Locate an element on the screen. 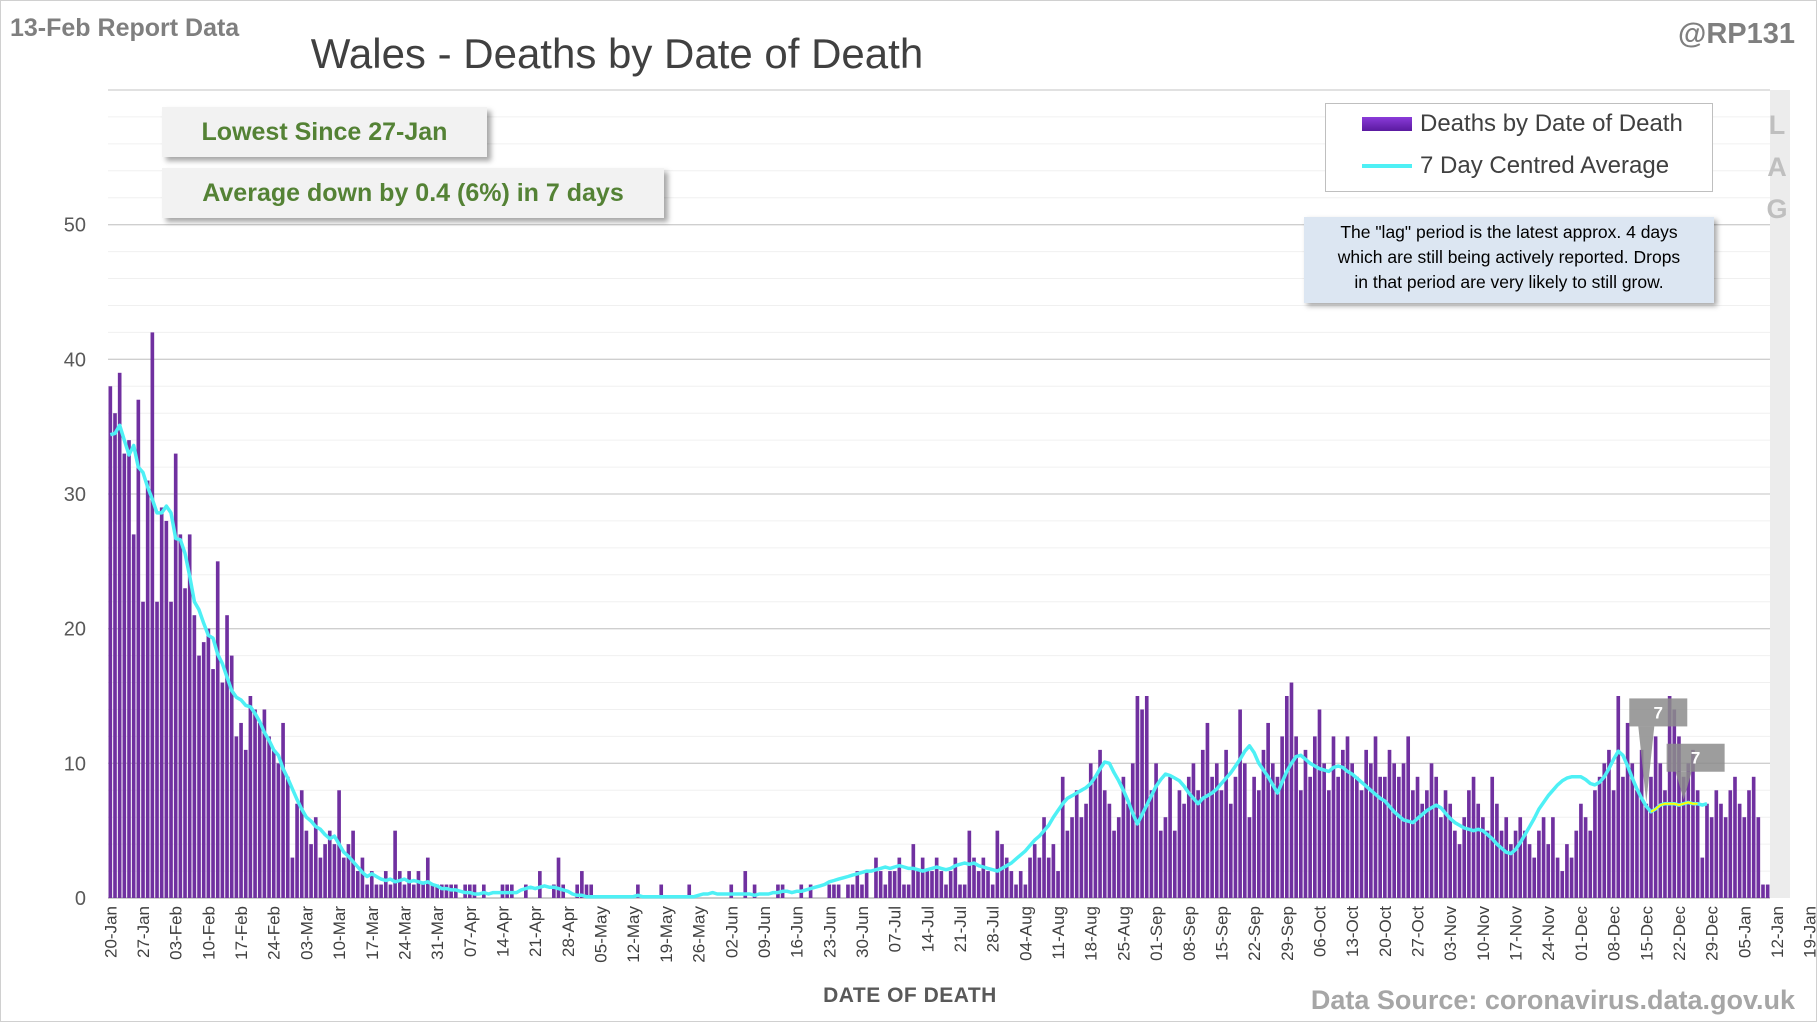 The height and width of the screenshot is (1022, 1817). x-tick-label: 14-Jul is located at coordinates (927, 929).